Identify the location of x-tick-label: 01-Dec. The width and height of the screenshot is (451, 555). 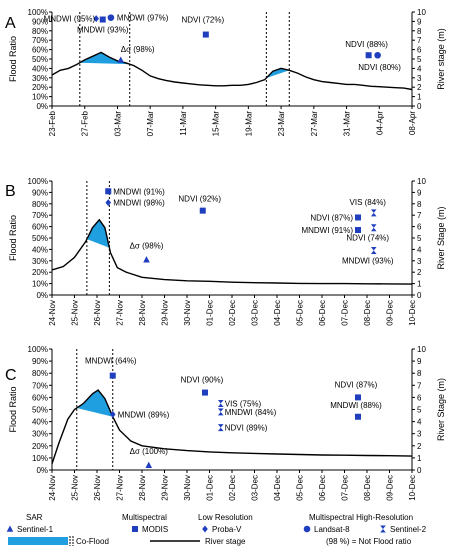
(210, 313).